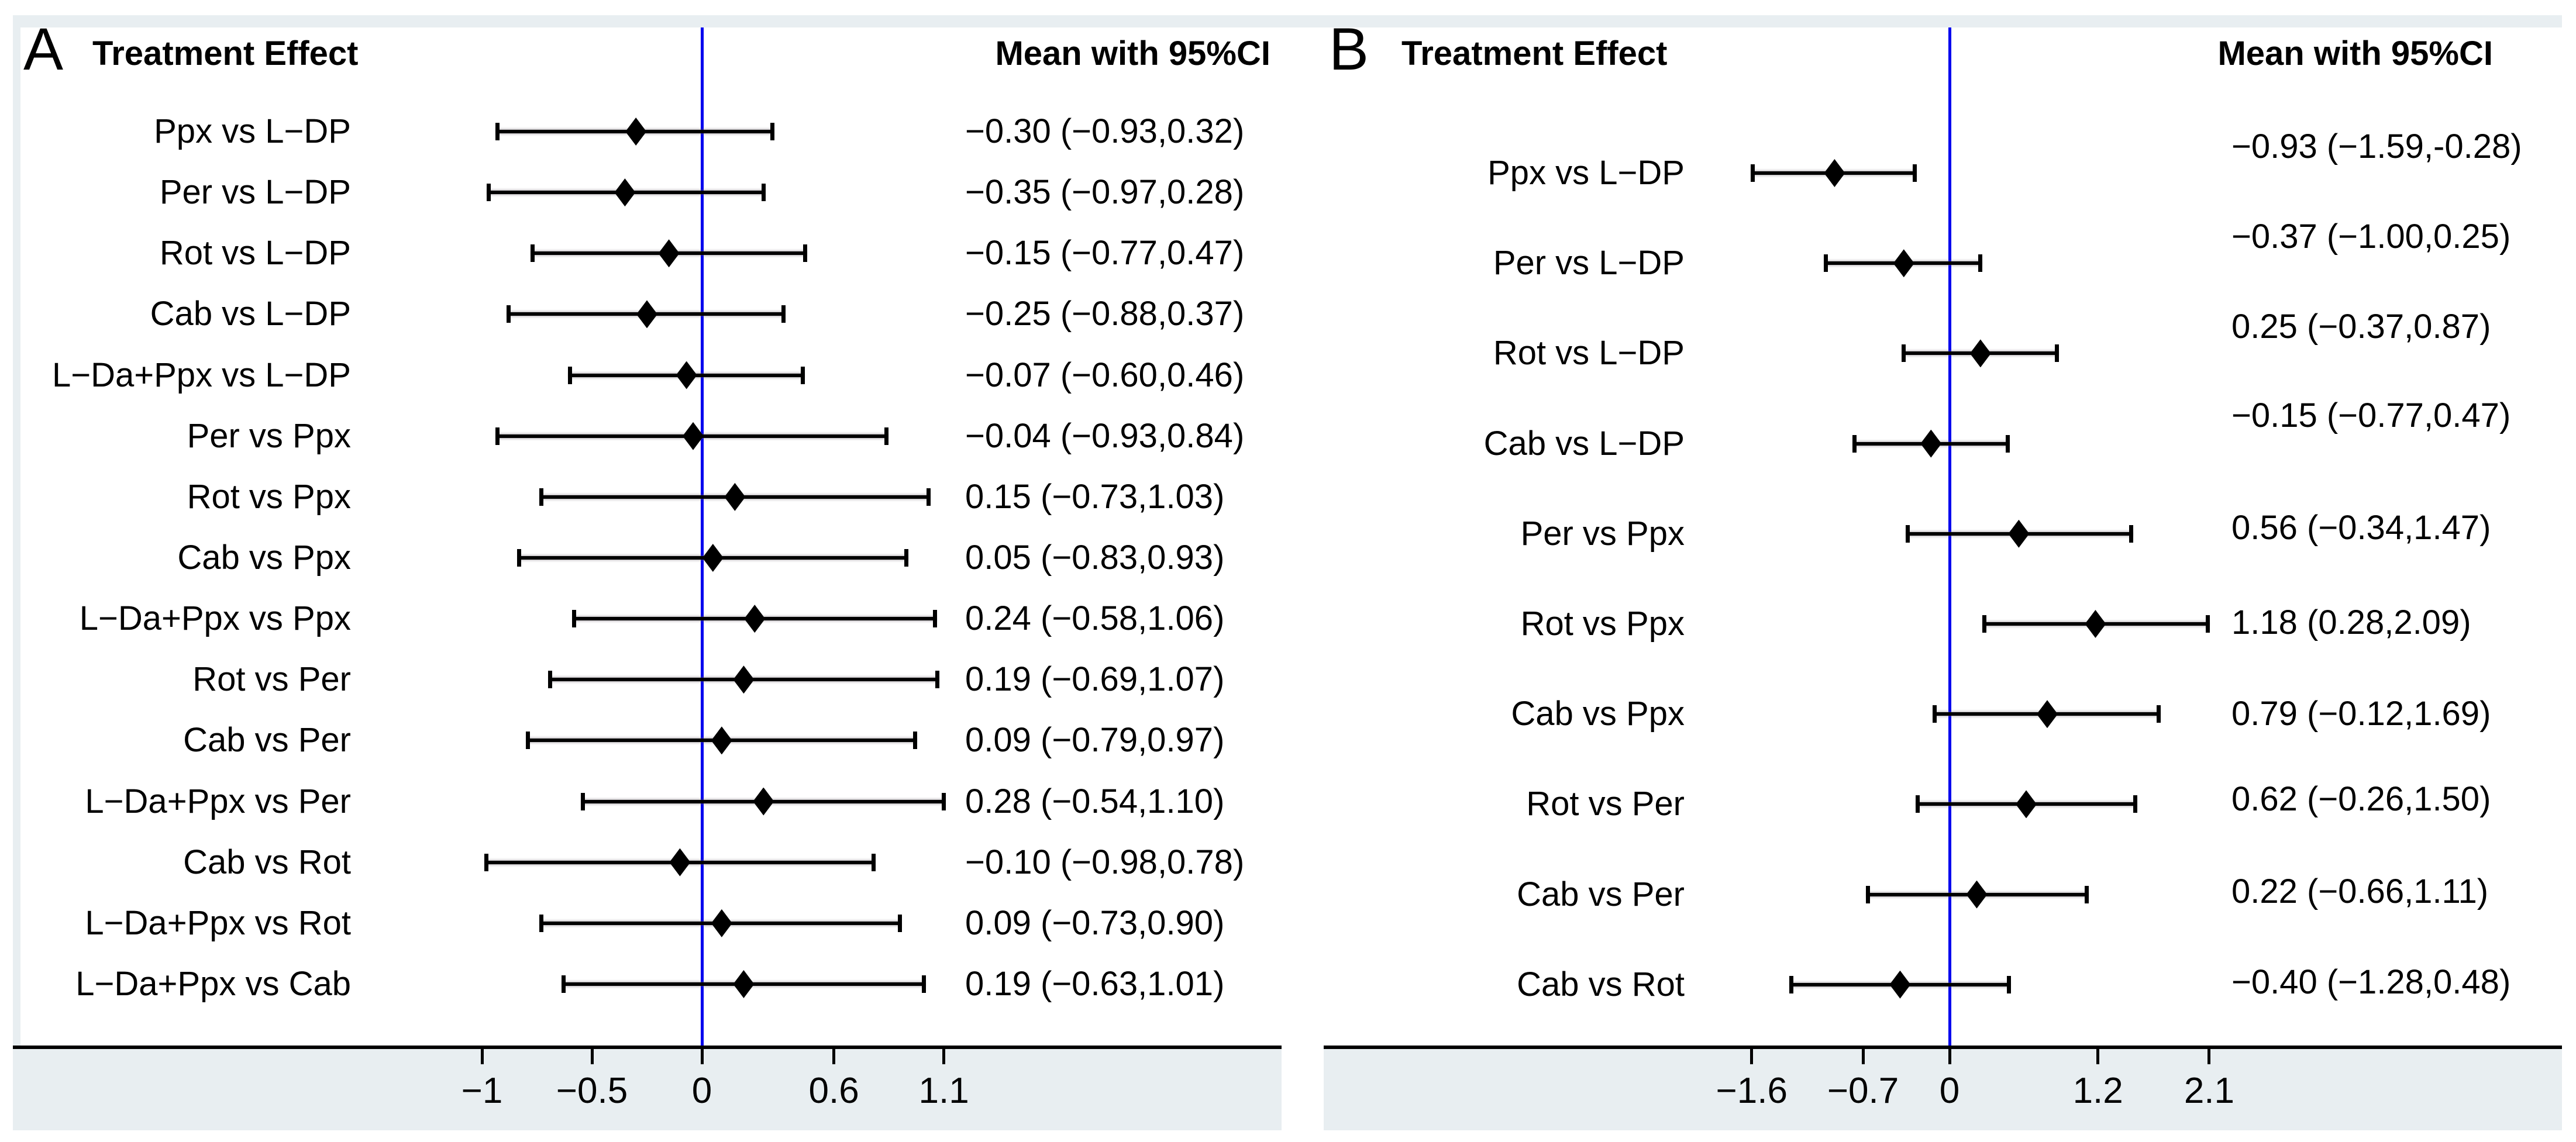 This screenshot has width=2576, height=1142. What do you see at coordinates (1349, 49) in the screenshot?
I see `panel-b-letter: B` at bounding box center [1349, 49].